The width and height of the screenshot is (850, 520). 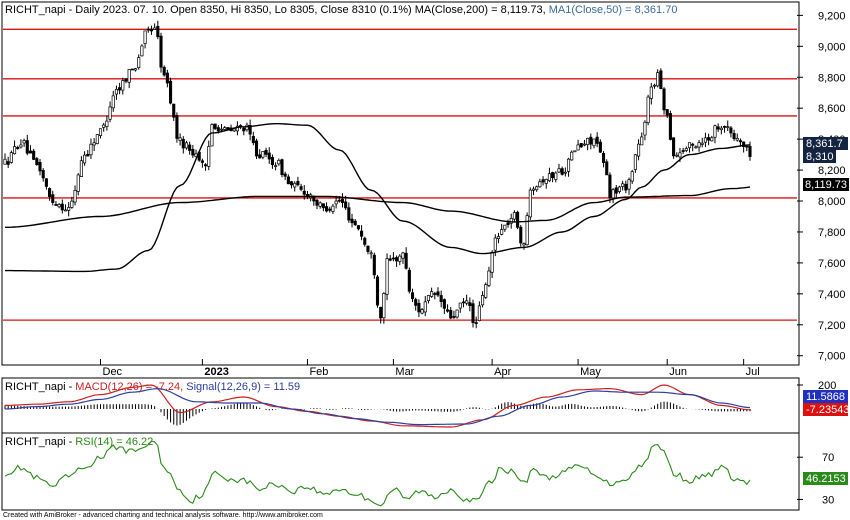 What do you see at coordinates (832, 202) in the screenshot?
I see `price-y-tick-label: 8,000` at bounding box center [832, 202].